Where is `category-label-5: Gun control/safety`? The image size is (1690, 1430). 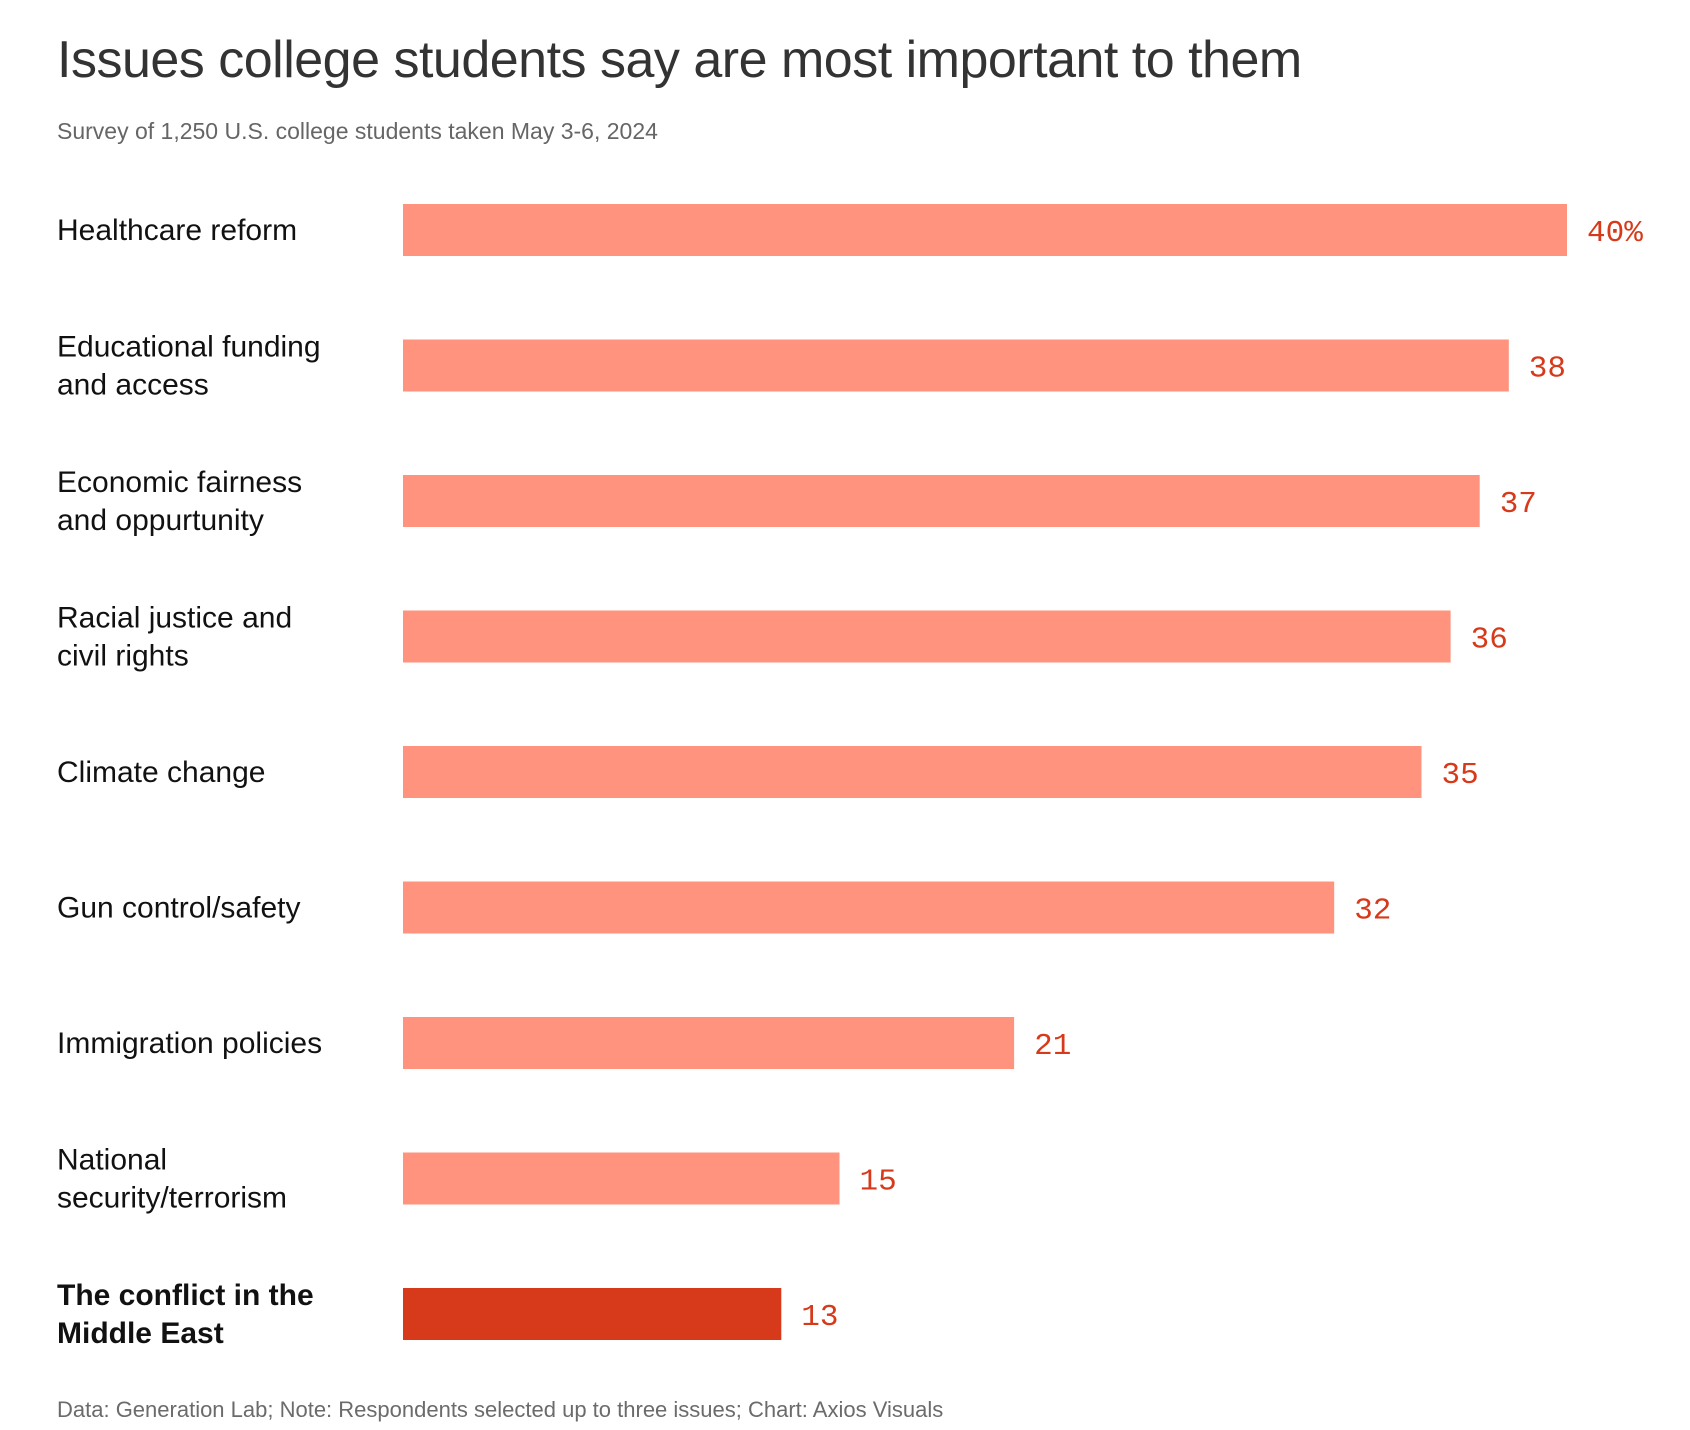 category-label-5: Gun control/safety is located at coordinates (178, 908).